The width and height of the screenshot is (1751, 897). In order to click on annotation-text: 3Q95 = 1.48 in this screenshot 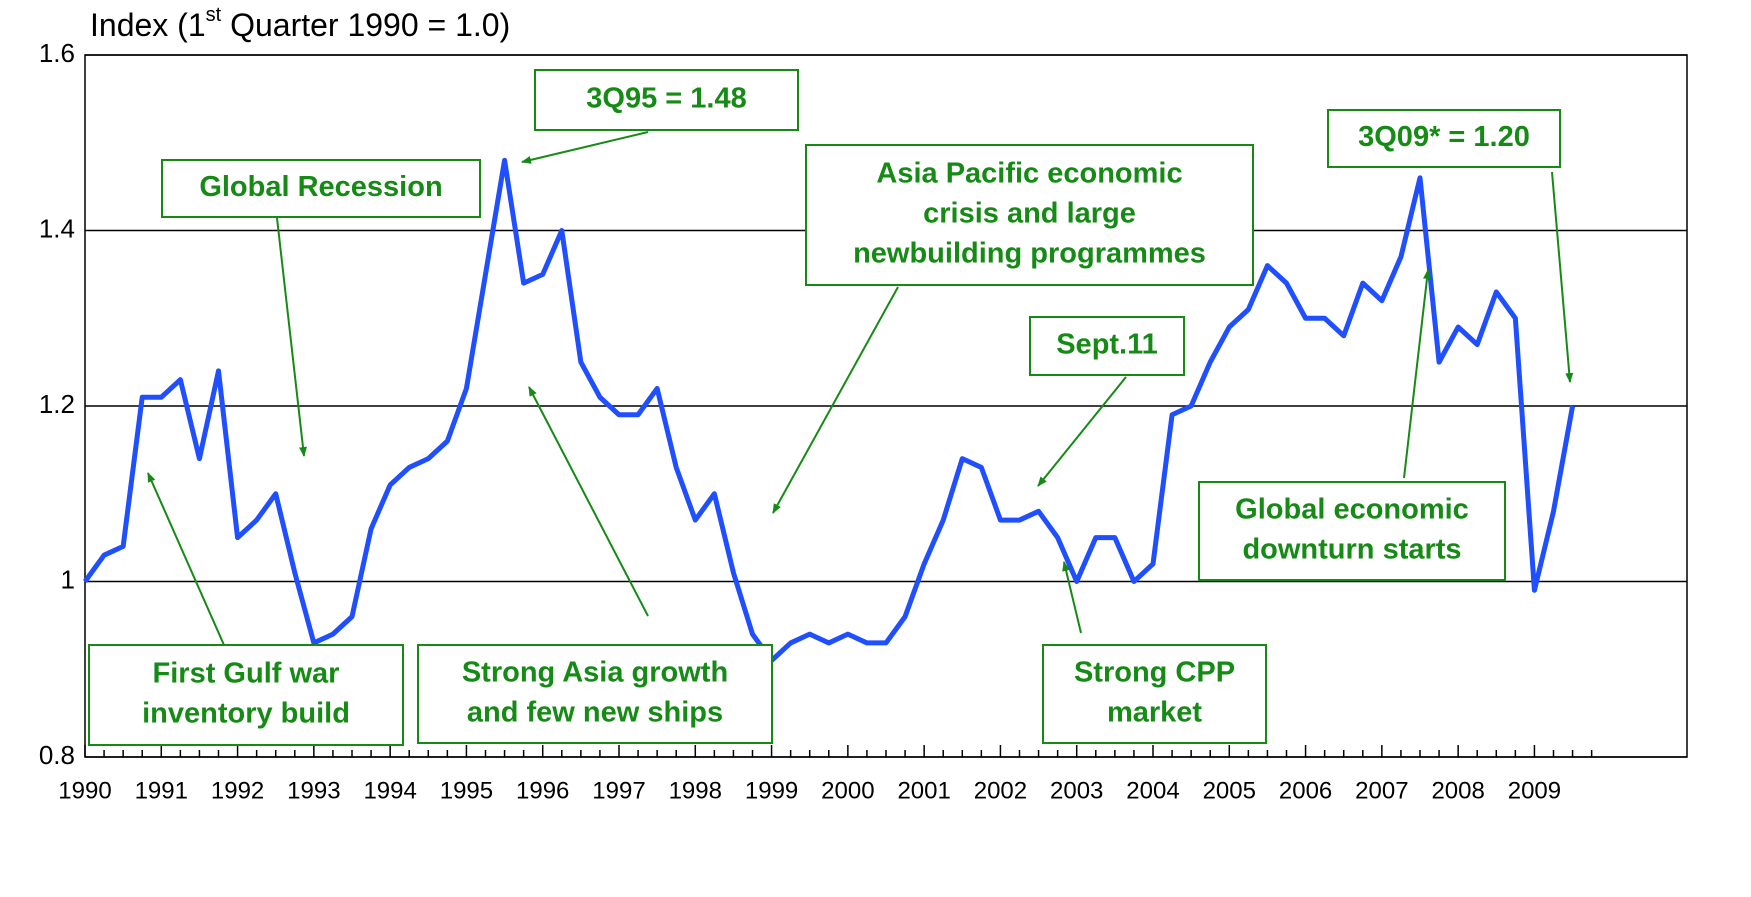, I will do `click(666, 99)`.